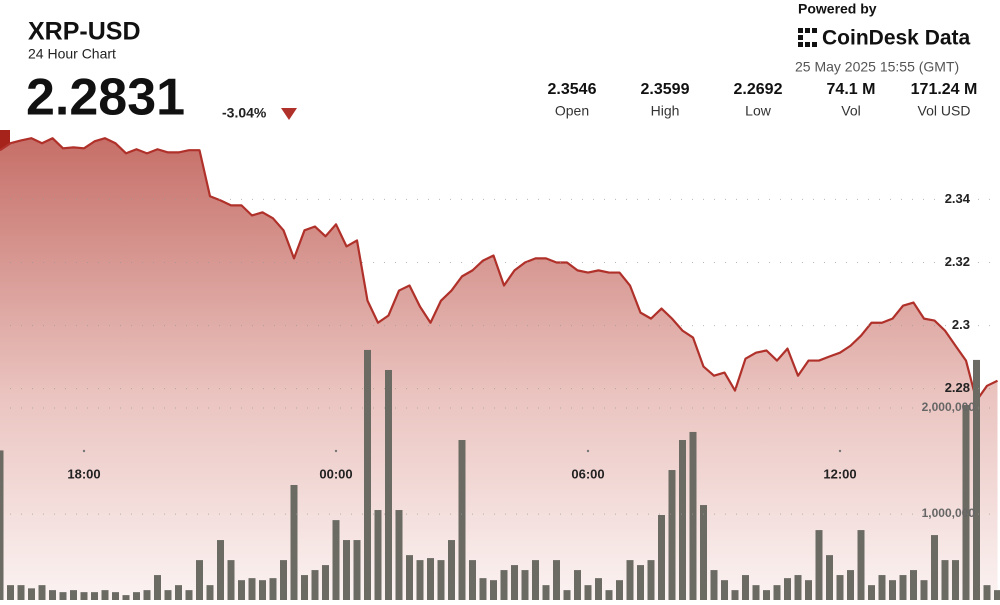 This screenshot has width=1000, height=605. I want to click on y2-tick-label: 2,000,000, so click(949, 407).